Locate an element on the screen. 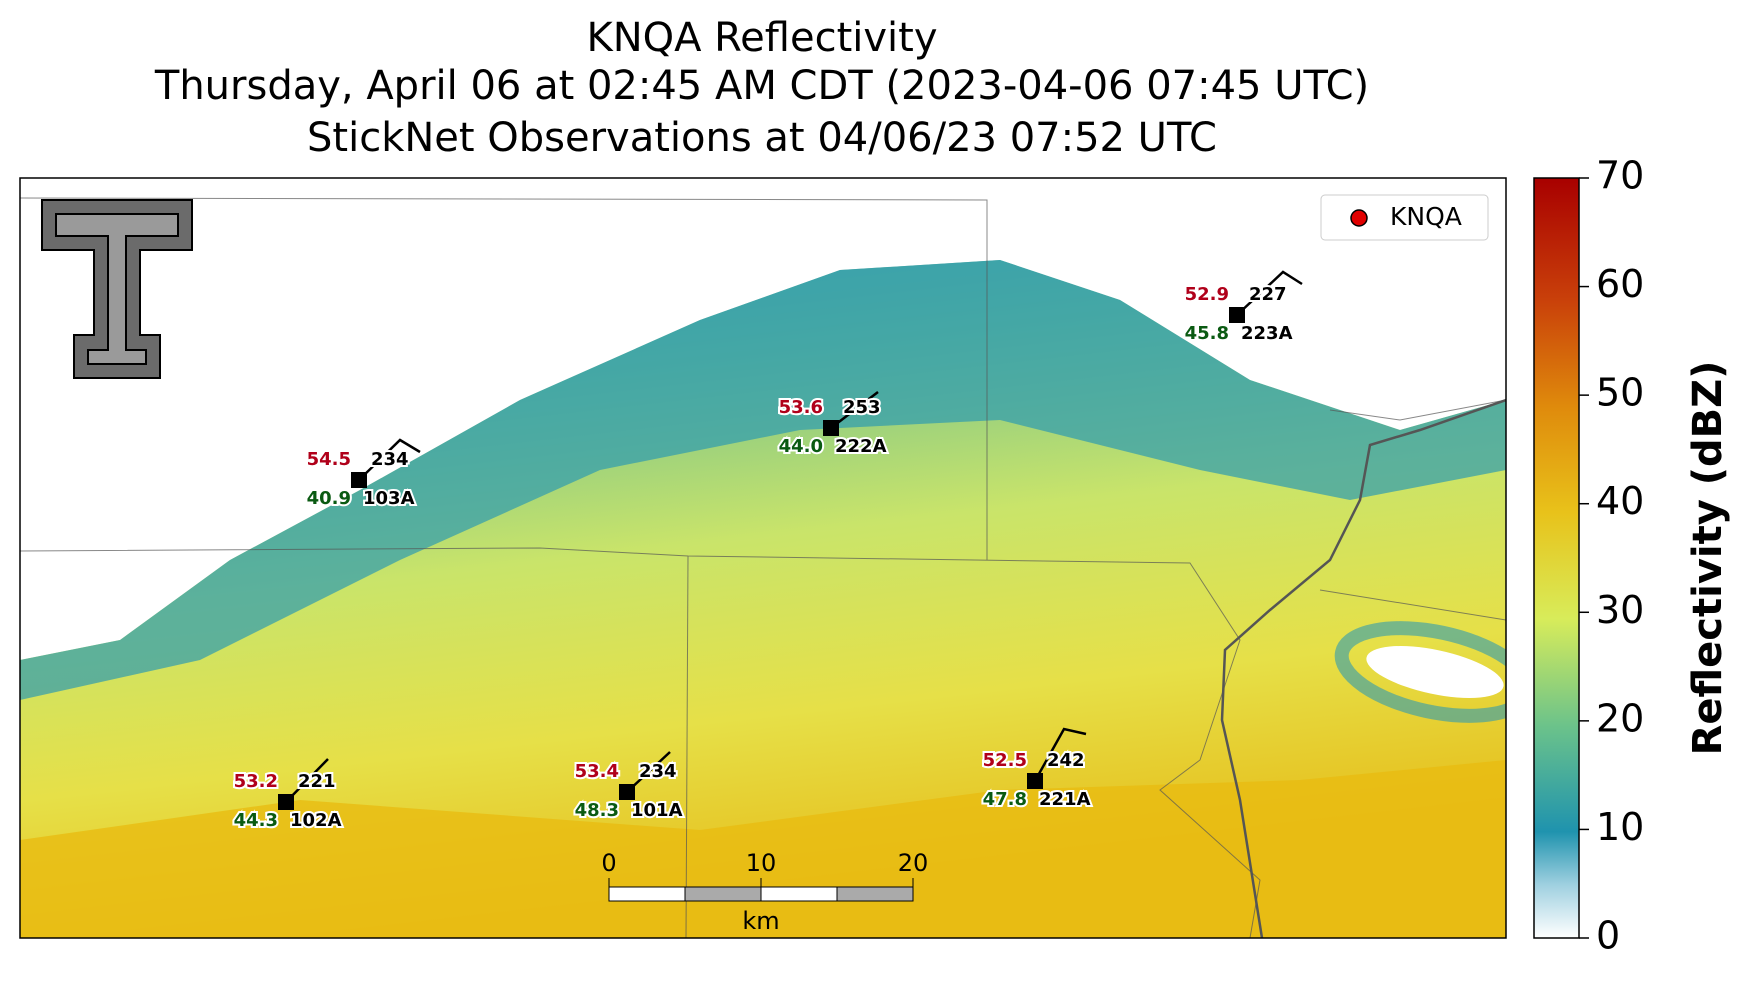 This screenshot has width=1738, height=983. legend-marker is located at coordinates (1359, 218).